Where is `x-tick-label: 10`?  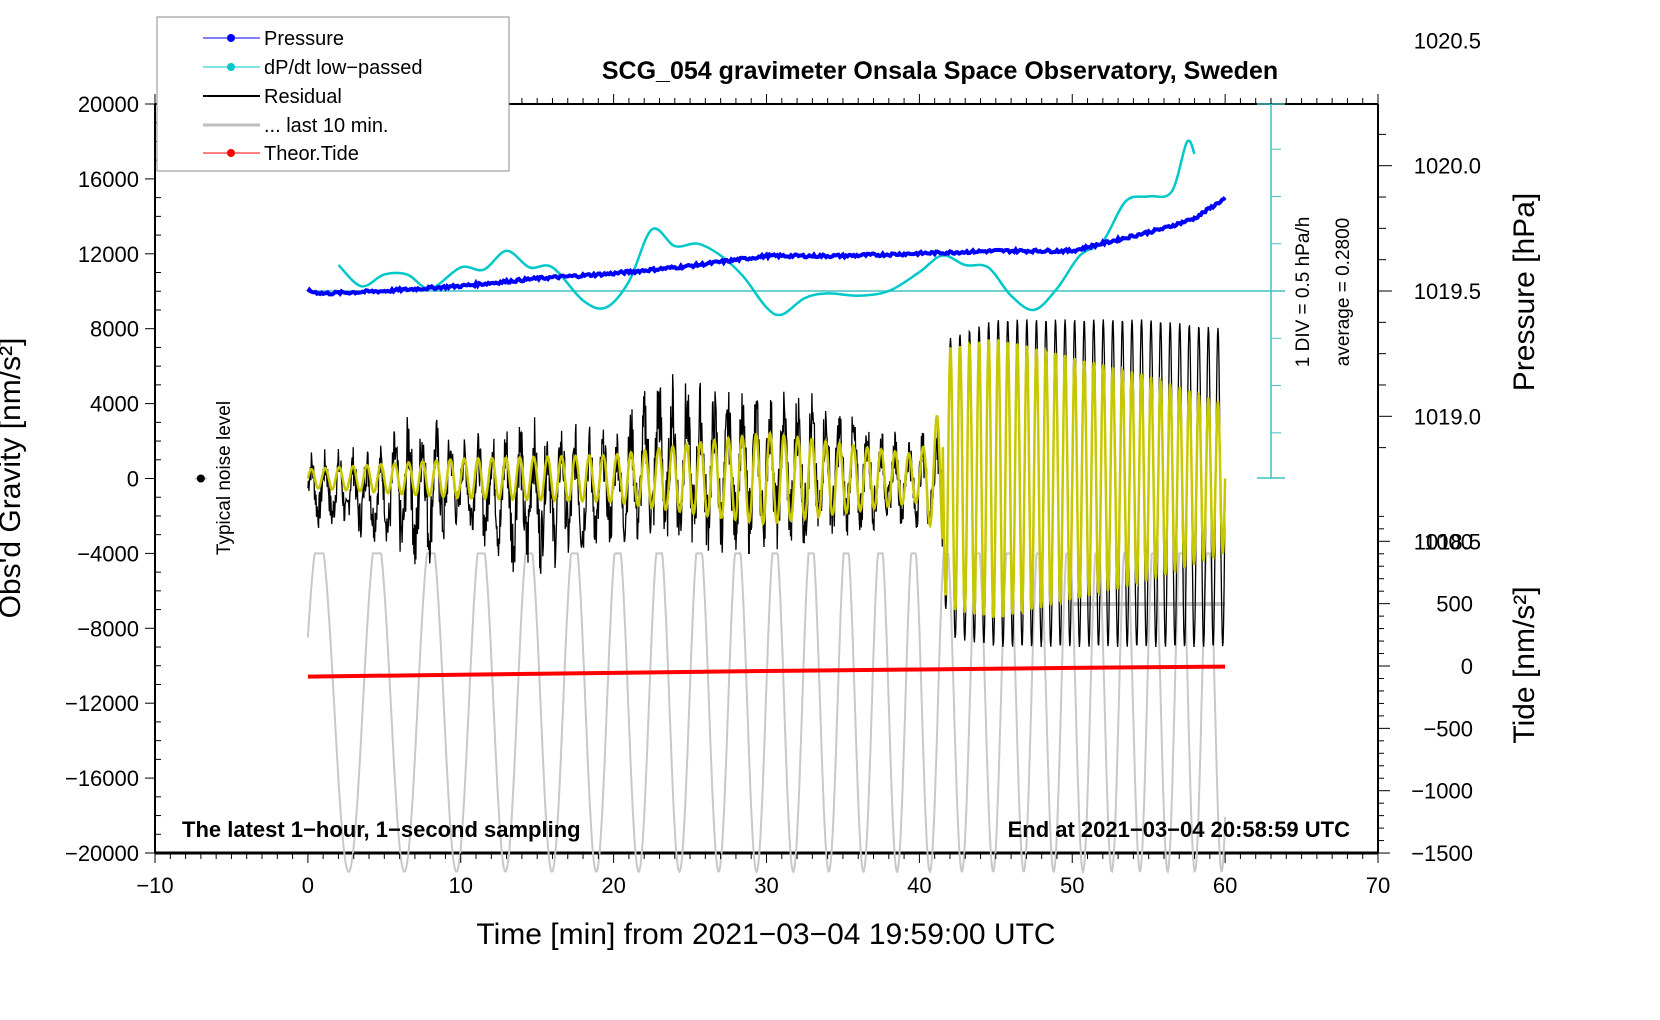 x-tick-label: 10 is located at coordinates (461, 885).